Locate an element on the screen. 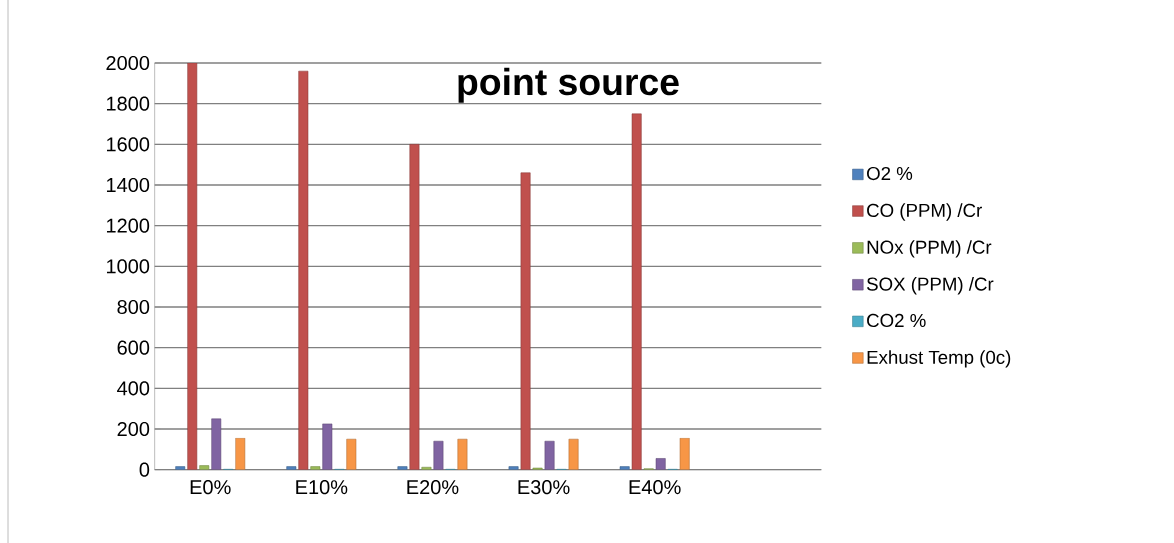 The height and width of the screenshot is (543, 1174). y-tick-label: 600 is located at coordinates (133, 347).